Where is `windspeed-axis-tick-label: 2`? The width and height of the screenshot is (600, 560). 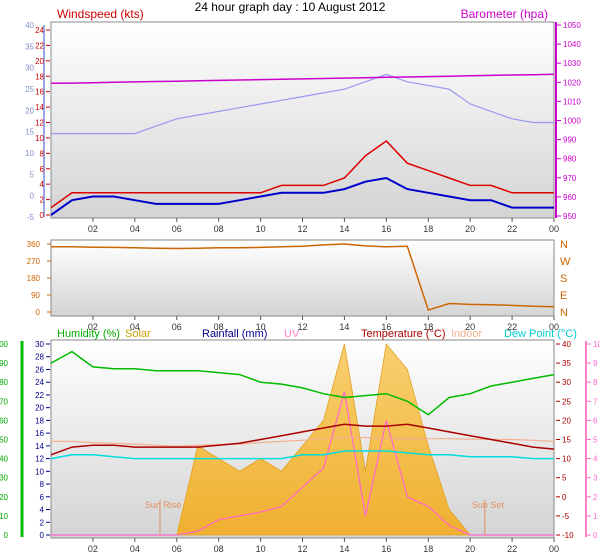 windspeed-axis-tick-label: 2 is located at coordinates (42, 200).